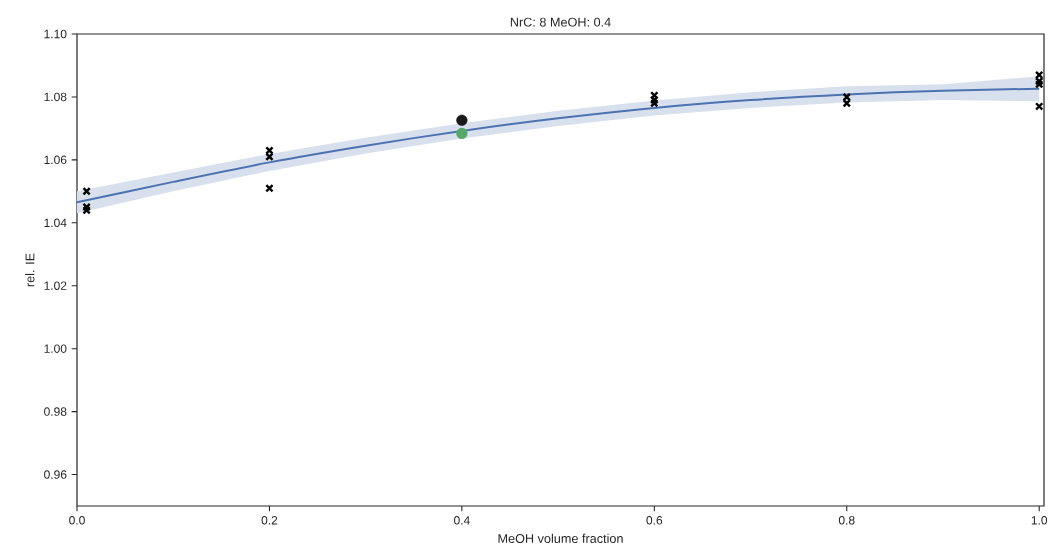  I want to click on y-tick-label: 1.00, so click(55, 348).